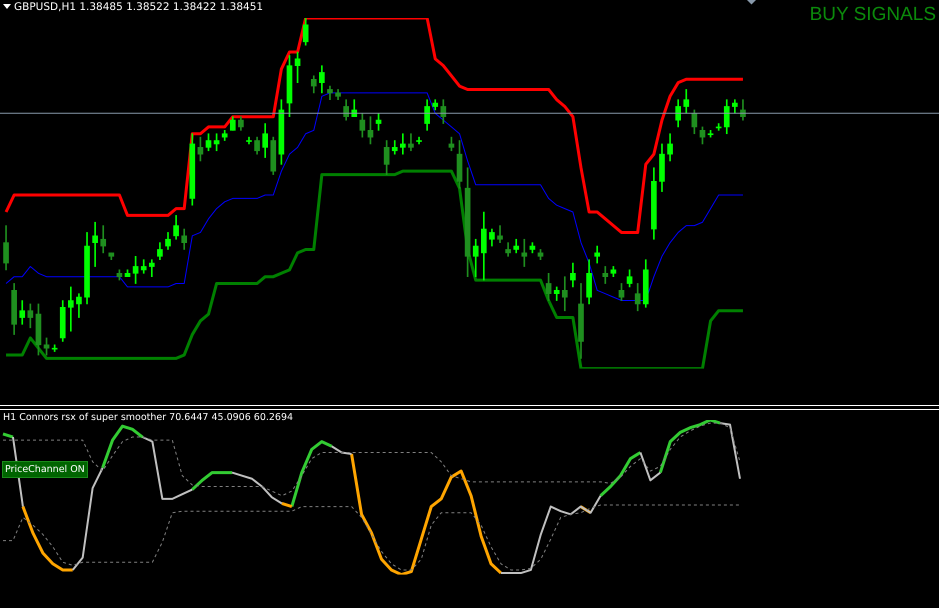 The image size is (939, 608). I want to click on chart-title: H1 Connors rsx of super smoother 70.6447 45.0906 60.2694, so click(148, 417).